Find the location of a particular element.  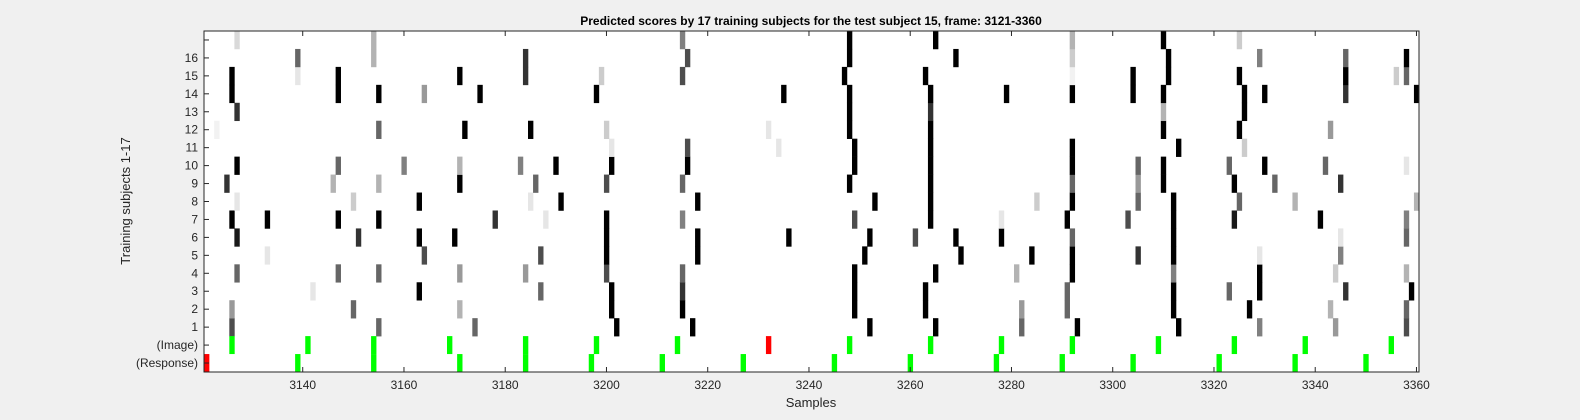

x-tick-label: 3140 is located at coordinates (302, 385).